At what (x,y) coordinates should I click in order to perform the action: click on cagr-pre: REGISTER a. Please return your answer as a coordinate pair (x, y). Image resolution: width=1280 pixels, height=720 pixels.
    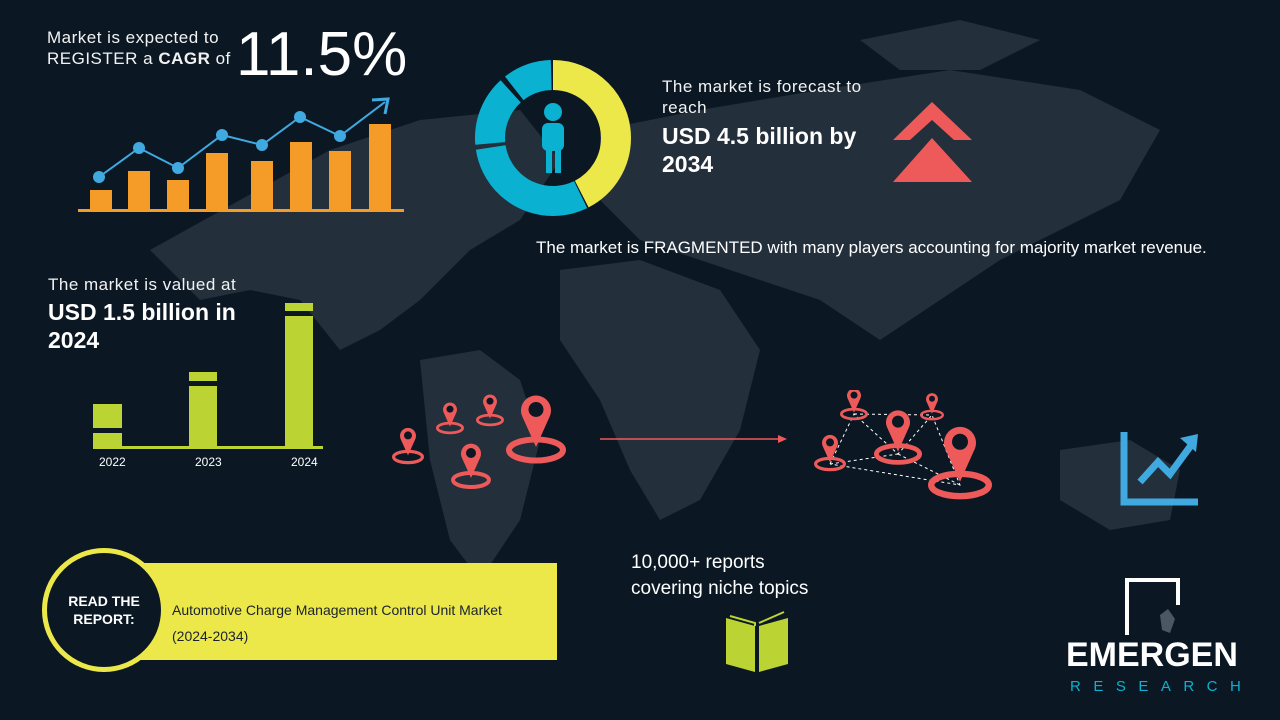
    Looking at the image, I should click on (103, 58).